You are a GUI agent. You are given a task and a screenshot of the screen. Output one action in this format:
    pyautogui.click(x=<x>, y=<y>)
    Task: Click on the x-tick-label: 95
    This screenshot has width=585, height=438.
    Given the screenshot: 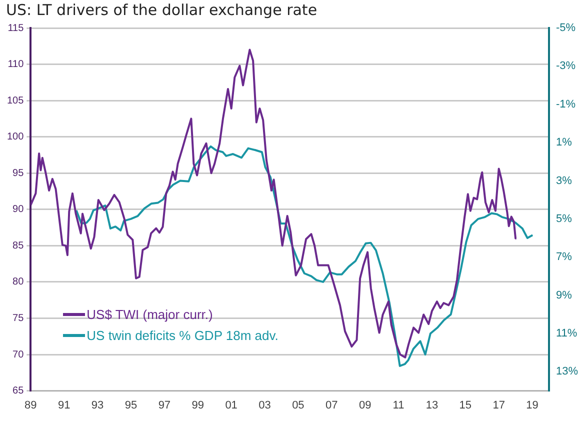 What is the action you would take?
    pyautogui.click(x=131, y=405)
    